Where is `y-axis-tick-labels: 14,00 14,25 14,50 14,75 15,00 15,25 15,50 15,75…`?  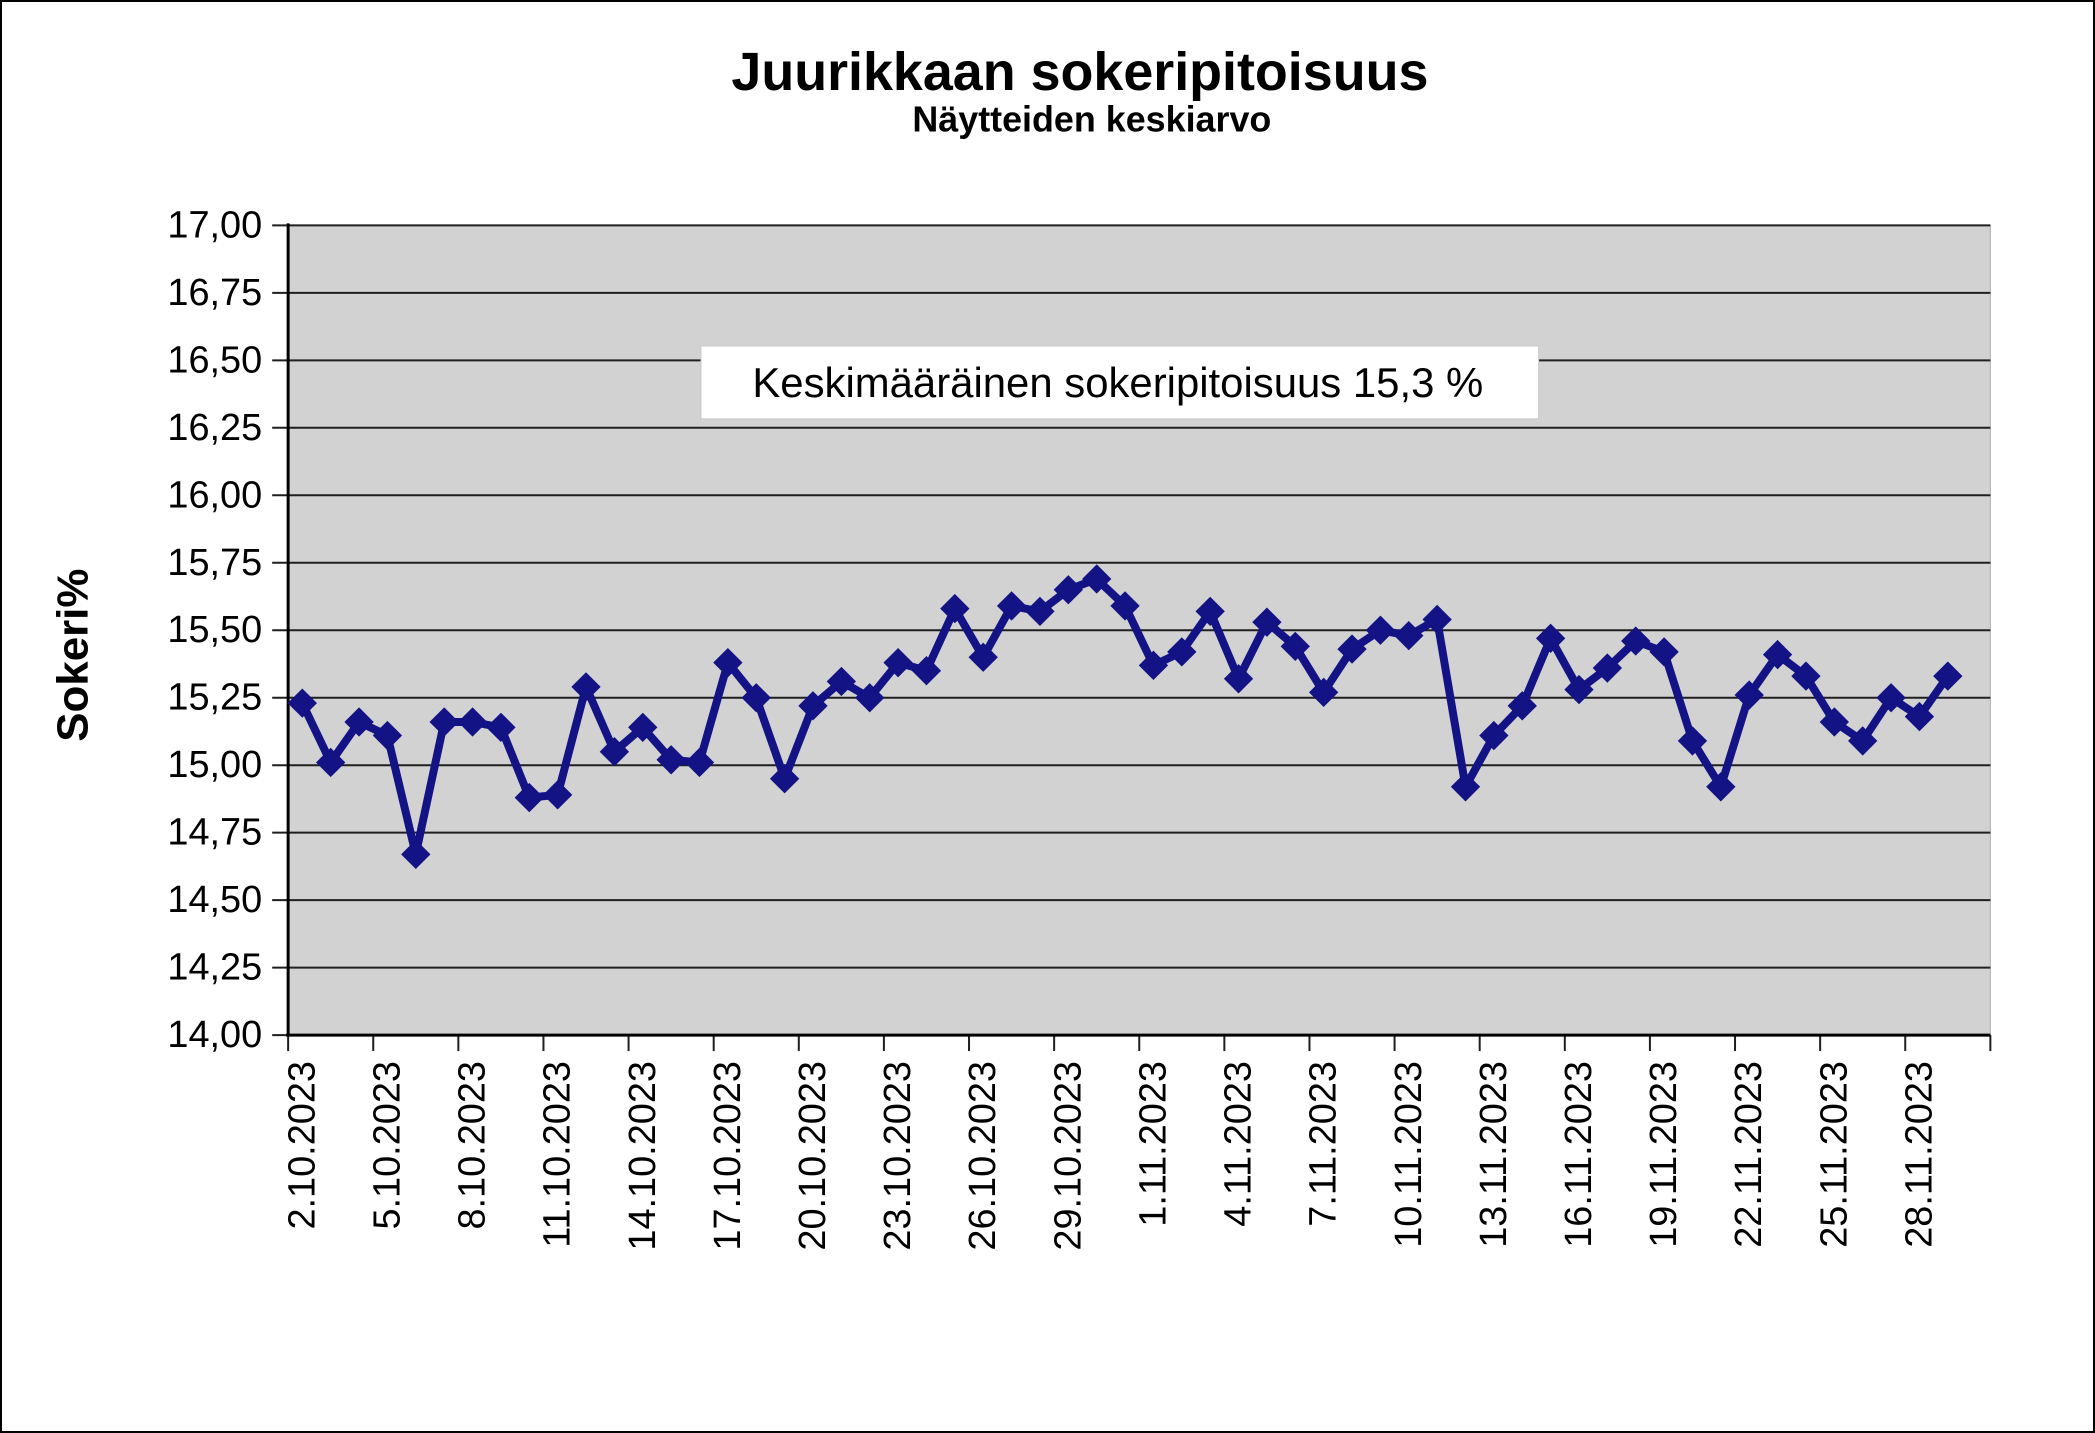
y-axis-tick-labels: 14,00 14,25 14,50 14,75 15,00 15,25 15,50 15,75… is located at coordinates (214, 630).